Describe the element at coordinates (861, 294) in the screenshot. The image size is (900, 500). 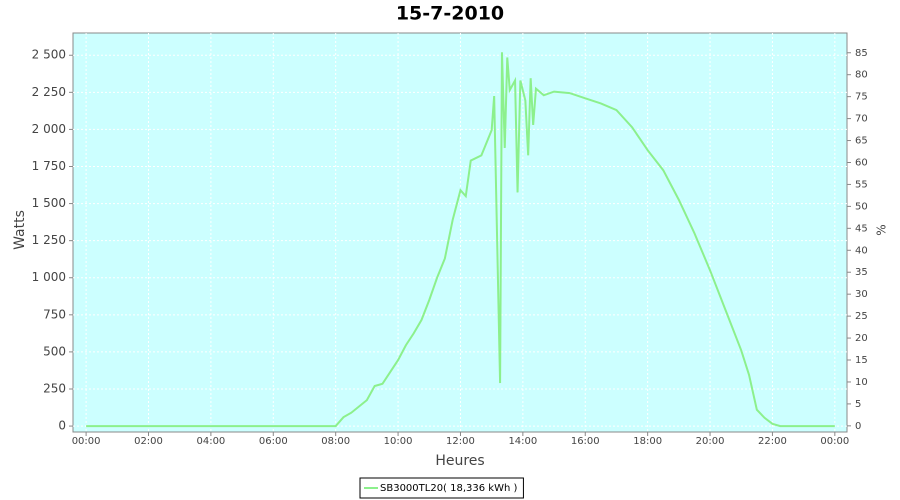
I see `y2-tick-label: 30` at that location.